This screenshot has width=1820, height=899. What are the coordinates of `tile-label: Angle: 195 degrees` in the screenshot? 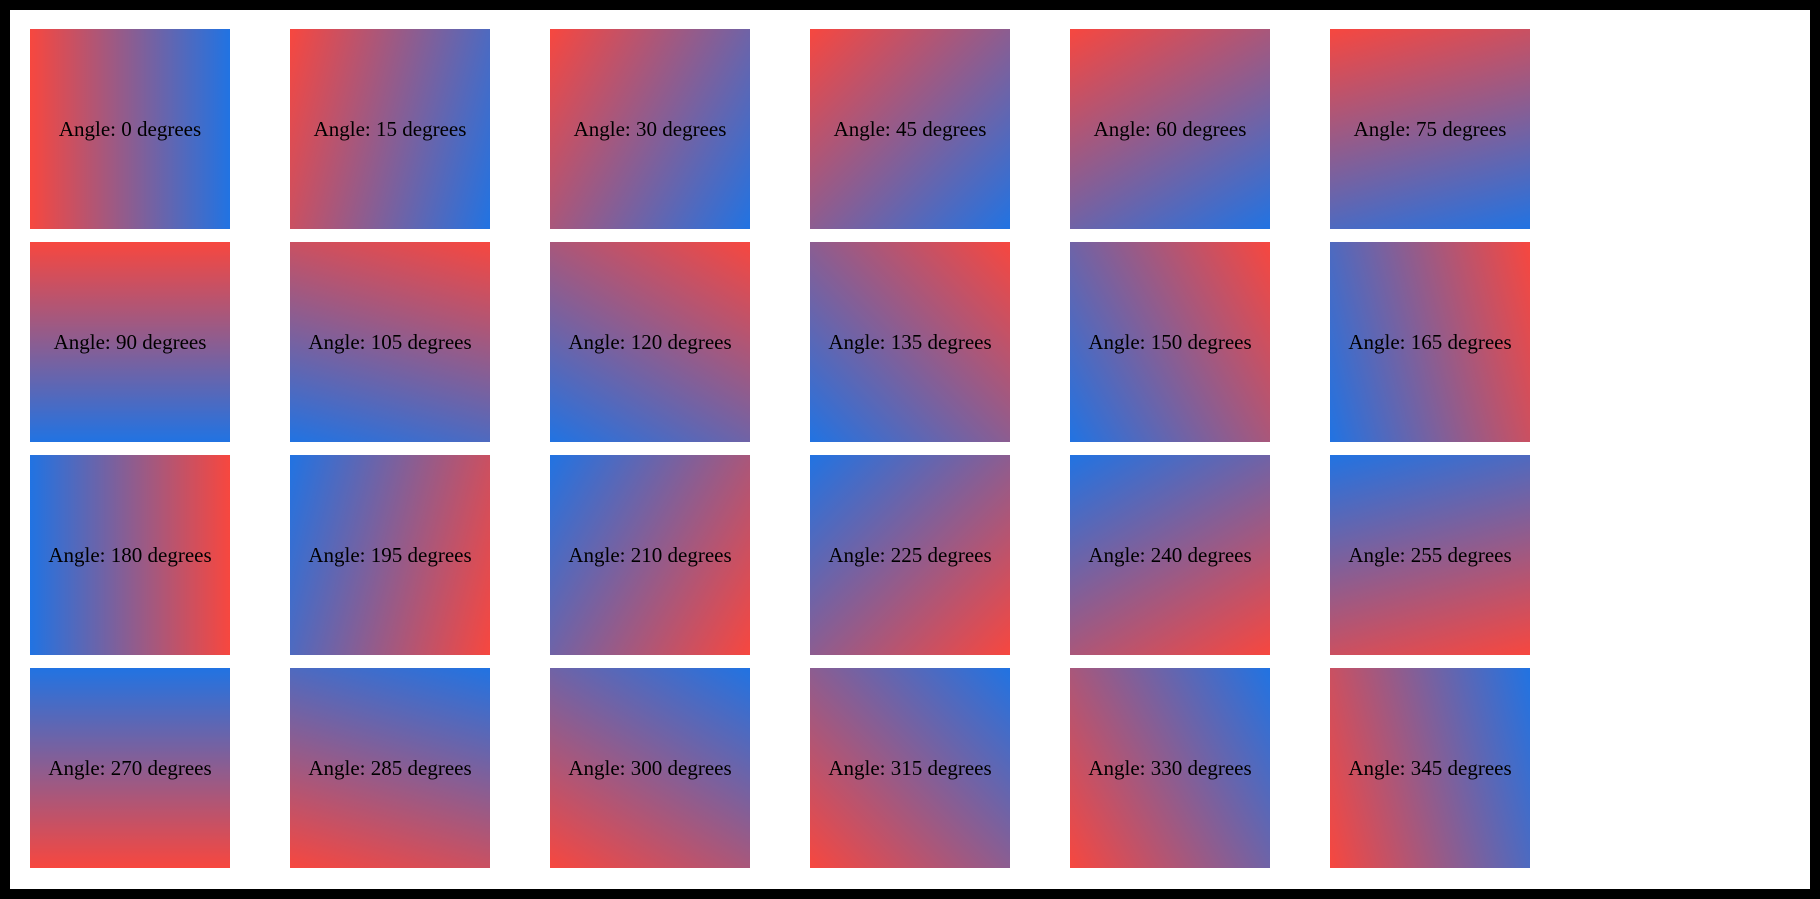 It's located at (390, 554).